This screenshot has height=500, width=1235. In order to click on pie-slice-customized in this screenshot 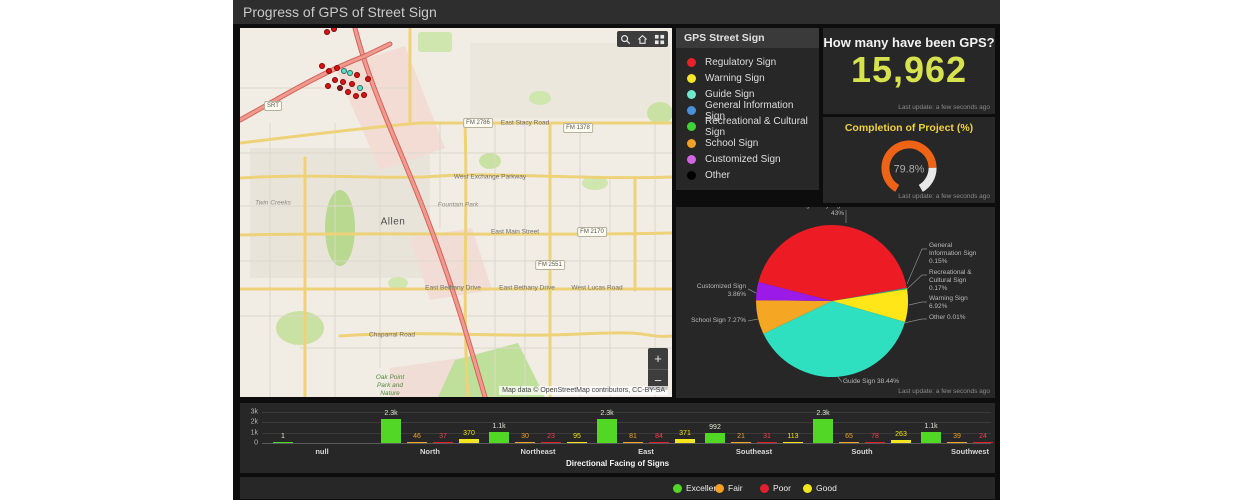, I will do `click(794, 291)`.